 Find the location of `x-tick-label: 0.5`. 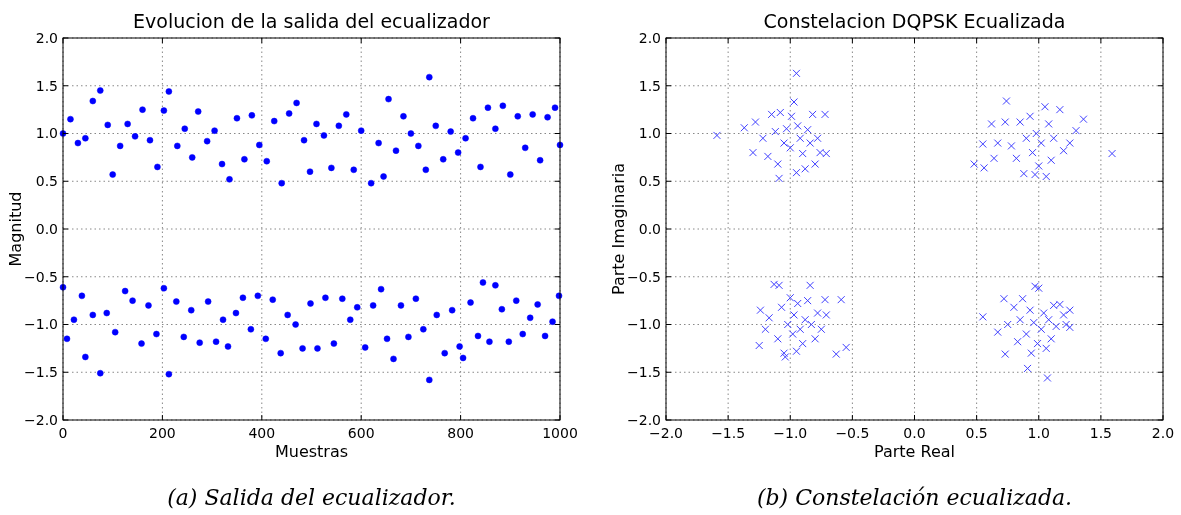

x-tick-label: 0.5 is located at coordinates (976, 433).